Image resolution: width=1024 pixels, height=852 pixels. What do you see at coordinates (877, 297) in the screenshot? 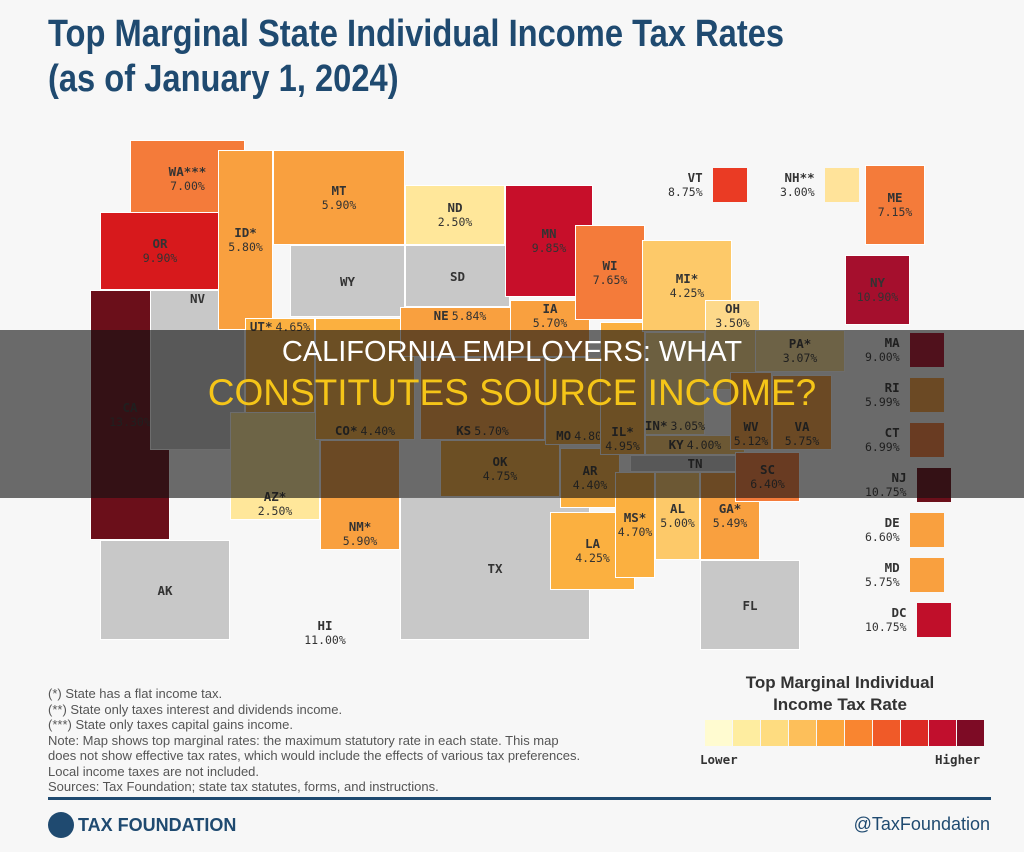
I see `state-rate: 10.90%` at bounding box center [877, 297].